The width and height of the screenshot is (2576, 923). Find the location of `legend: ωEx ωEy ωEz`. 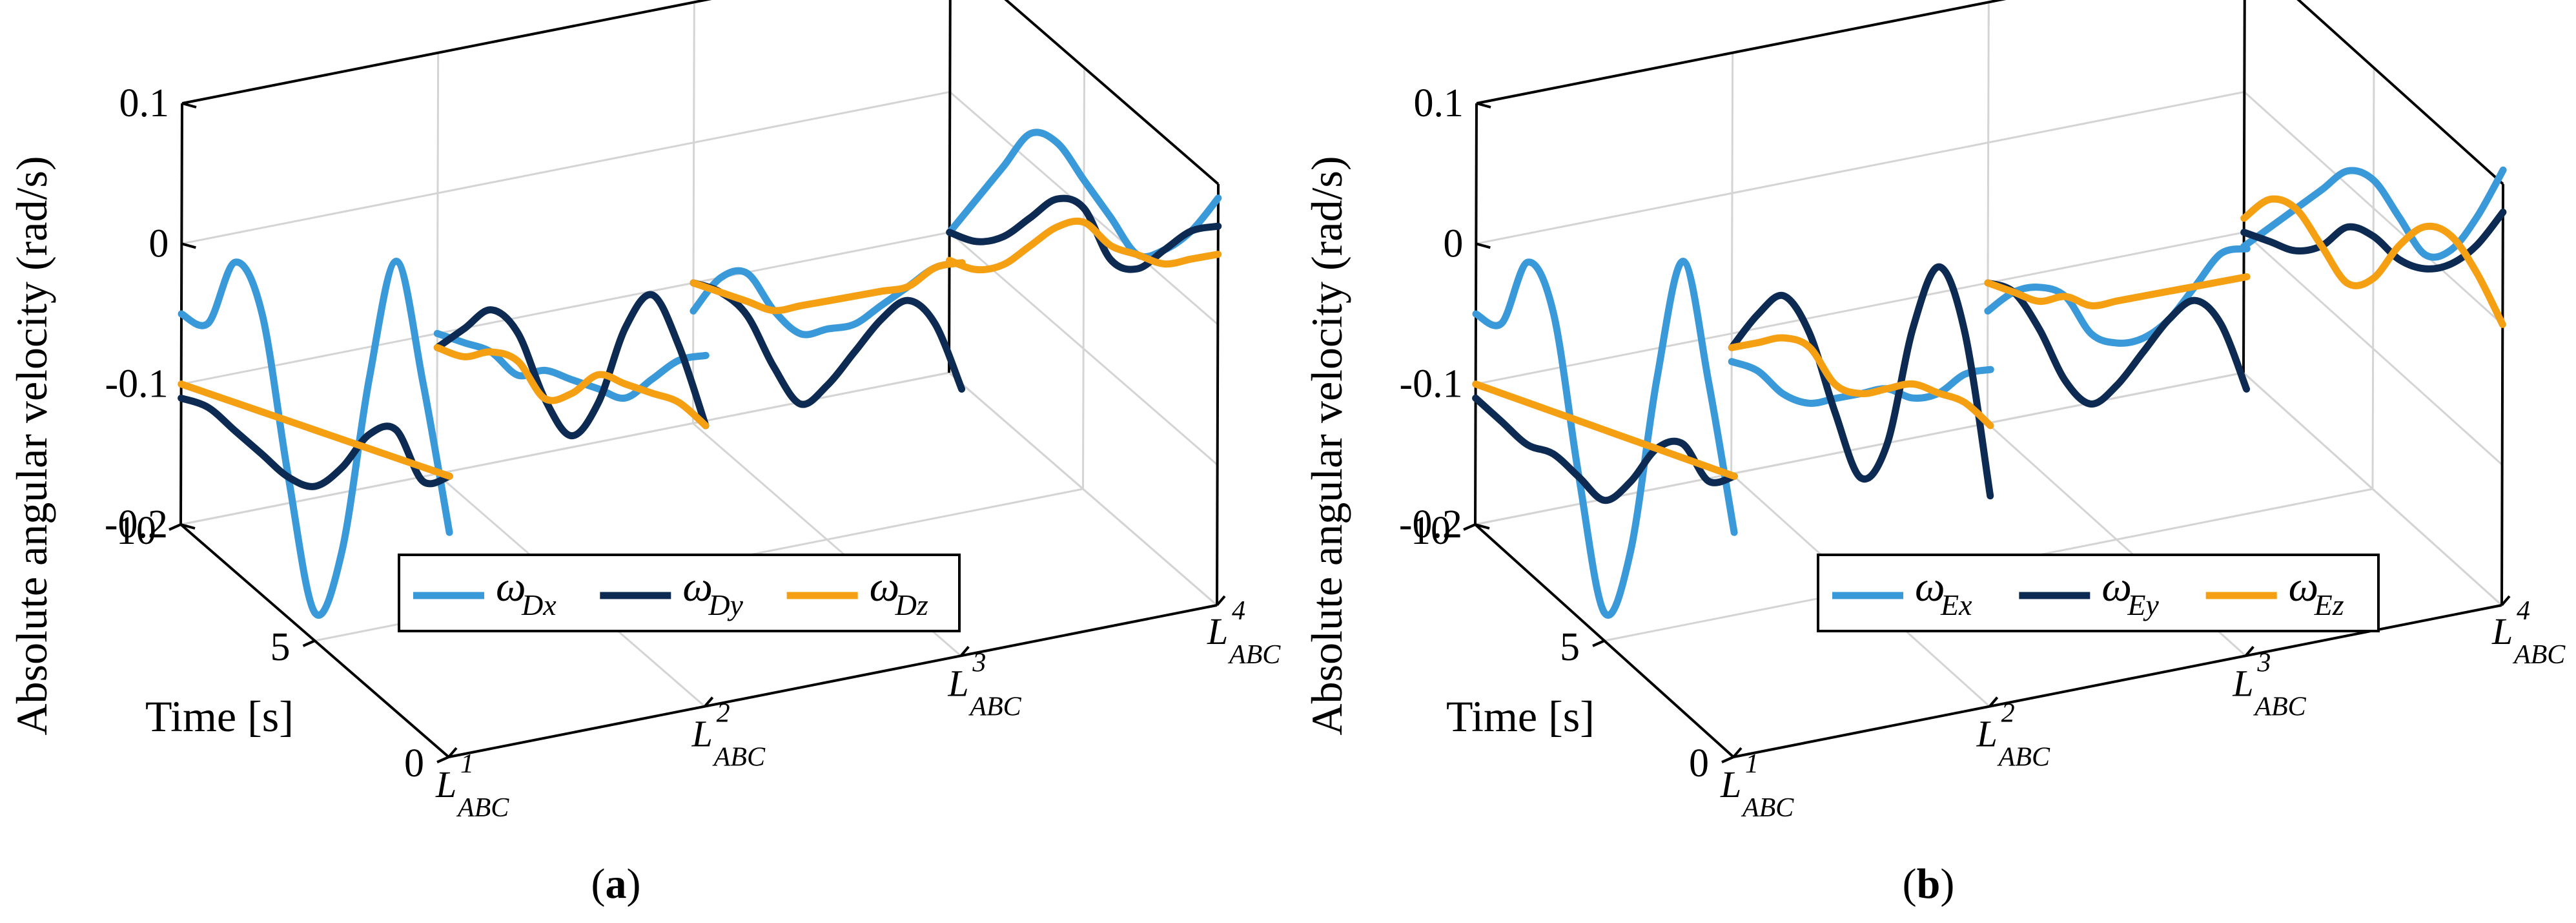

legend: ωEx ωEy ωEz is located at coordinates (2098, 593).